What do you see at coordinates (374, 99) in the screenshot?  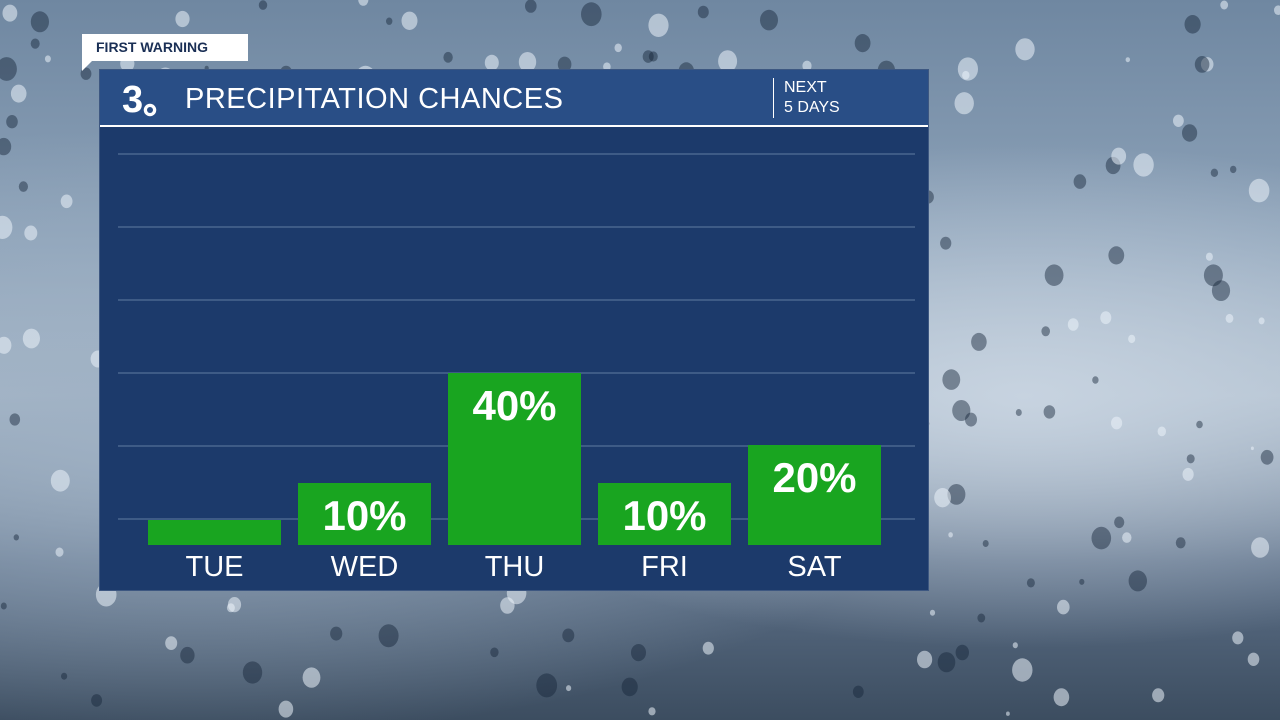 I see `chart-title: PRECIPITATION CHANCES` at bounding box center [374, 99].